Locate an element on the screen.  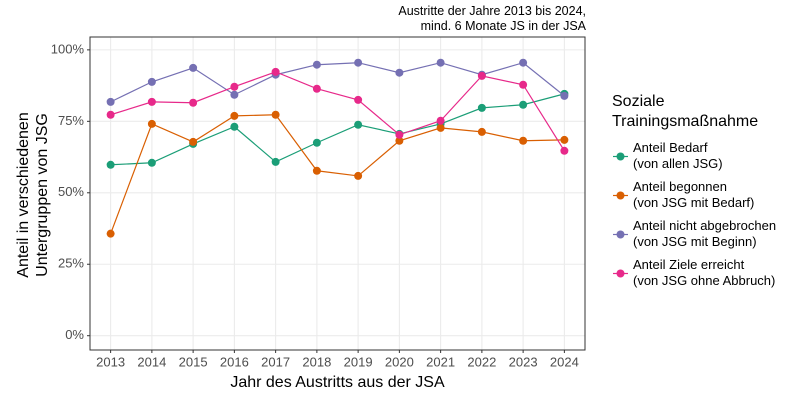
x-tick-label: 2022 is located at coordinates (481, 361).